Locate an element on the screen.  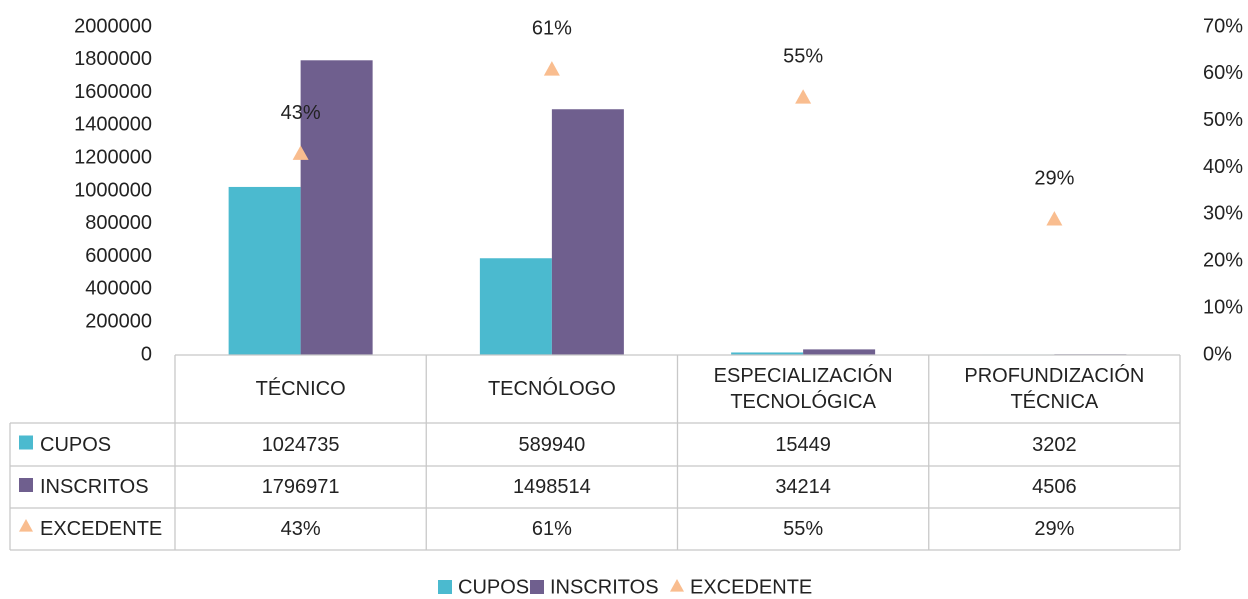
y2-tick-label: 30% is located at coordinates (1223, 214).